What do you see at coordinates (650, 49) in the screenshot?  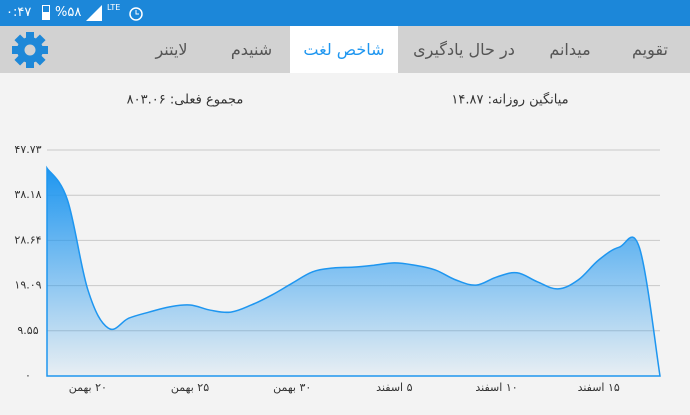 I see `tab: تقویم` at bounding box center [650, 49].